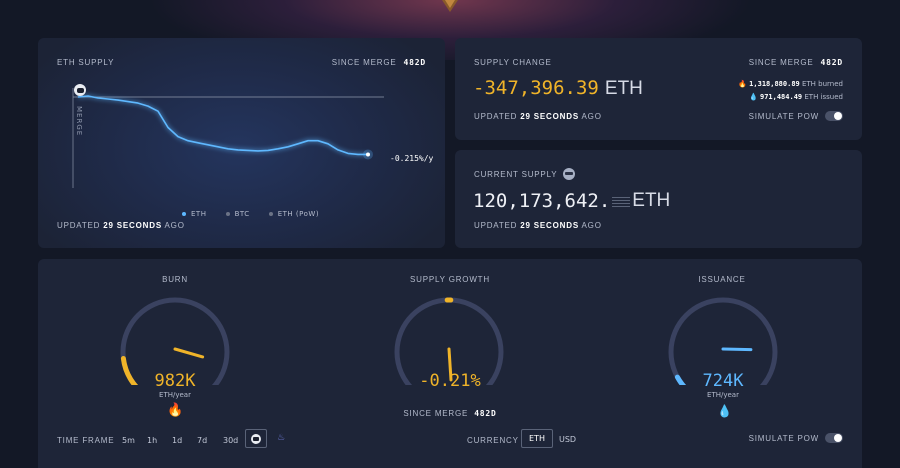  I want to click on time-frame-5m: 5m, so click(128, 440).